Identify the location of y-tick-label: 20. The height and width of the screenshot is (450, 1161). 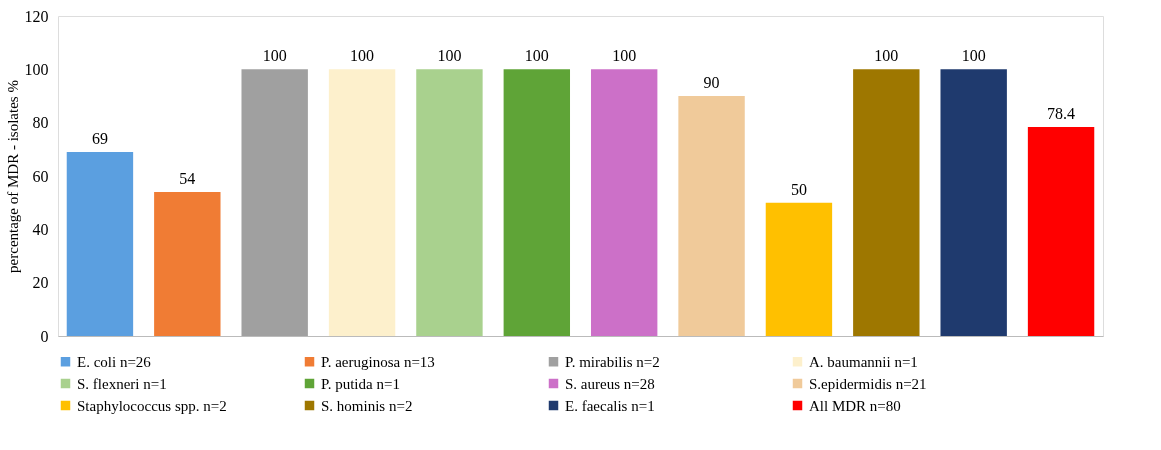
(40, 283).